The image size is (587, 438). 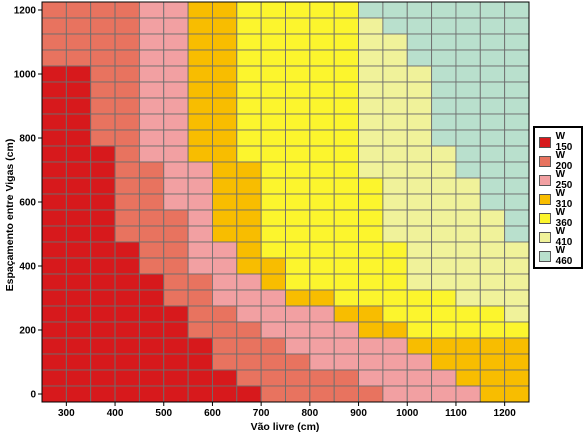 What do you see at coordinates (456, 413) in the screenshot?
I see `x-tick-label: 1100` at bounding box center [456, 413].